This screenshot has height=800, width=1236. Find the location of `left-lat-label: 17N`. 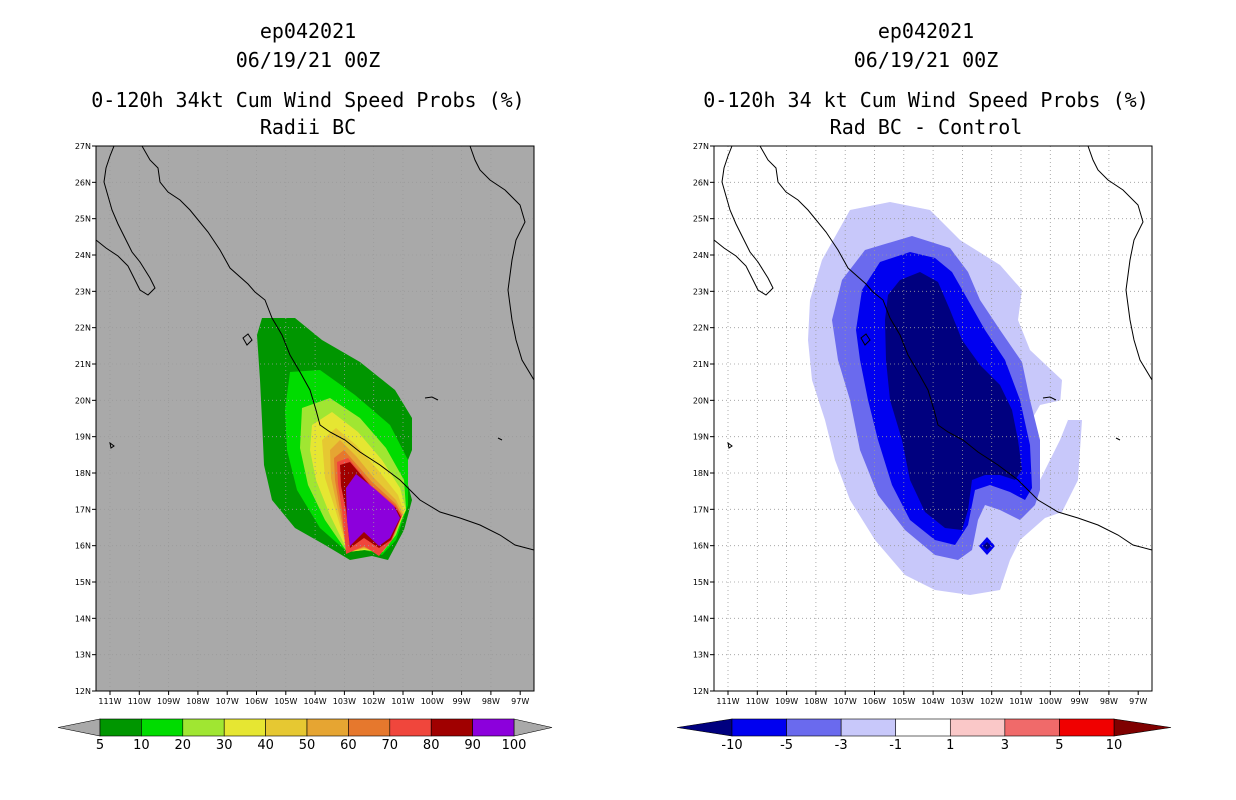

left-lat-label: 17N is located at coordinates (83, 509).